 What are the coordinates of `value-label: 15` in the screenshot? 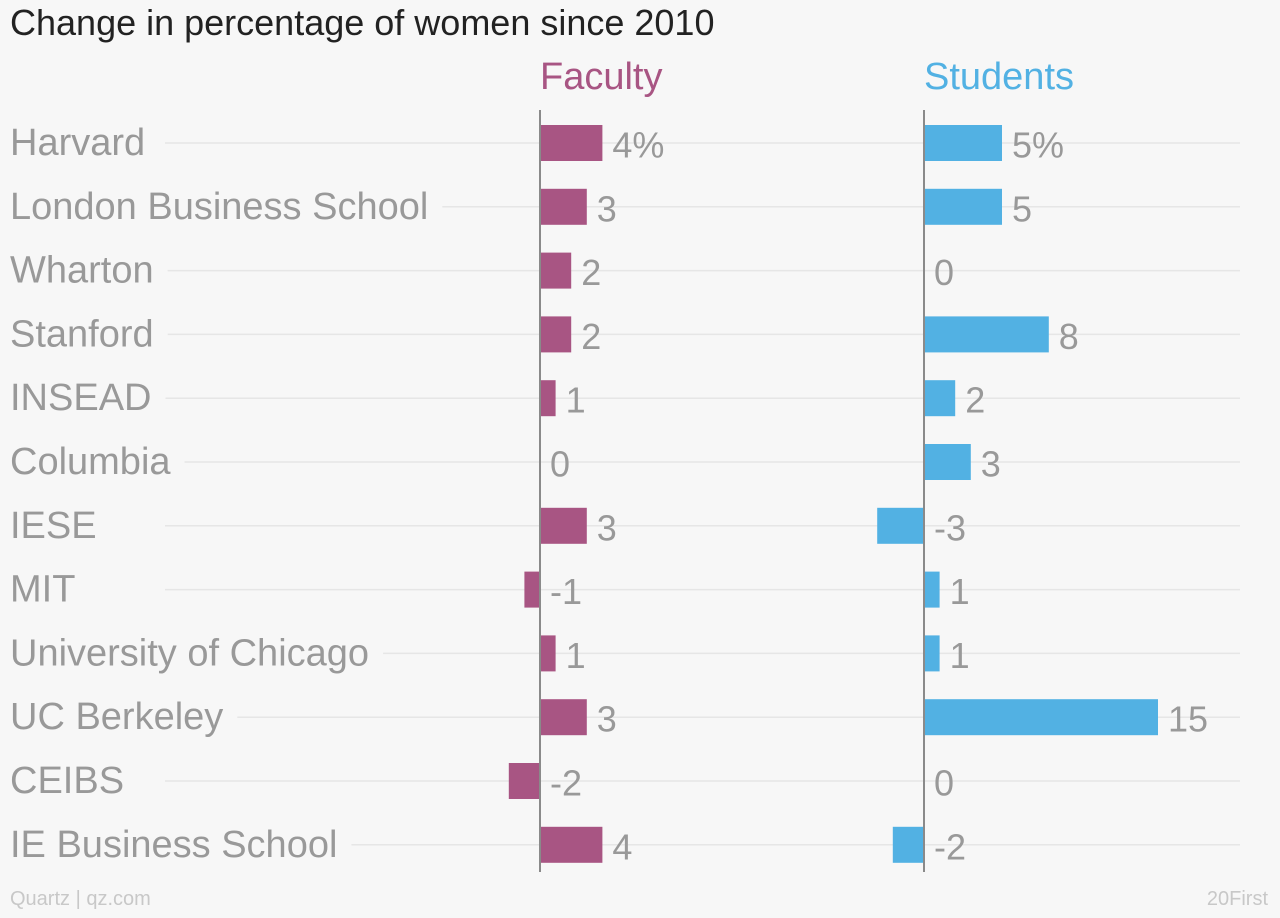 It's located at (1188, 719).